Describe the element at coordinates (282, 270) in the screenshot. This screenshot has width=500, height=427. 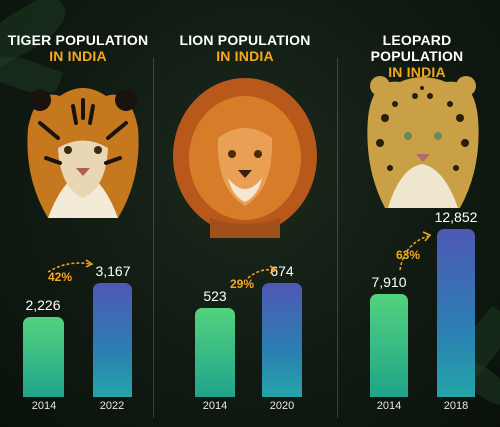
I see `value-label: 674` at that location.